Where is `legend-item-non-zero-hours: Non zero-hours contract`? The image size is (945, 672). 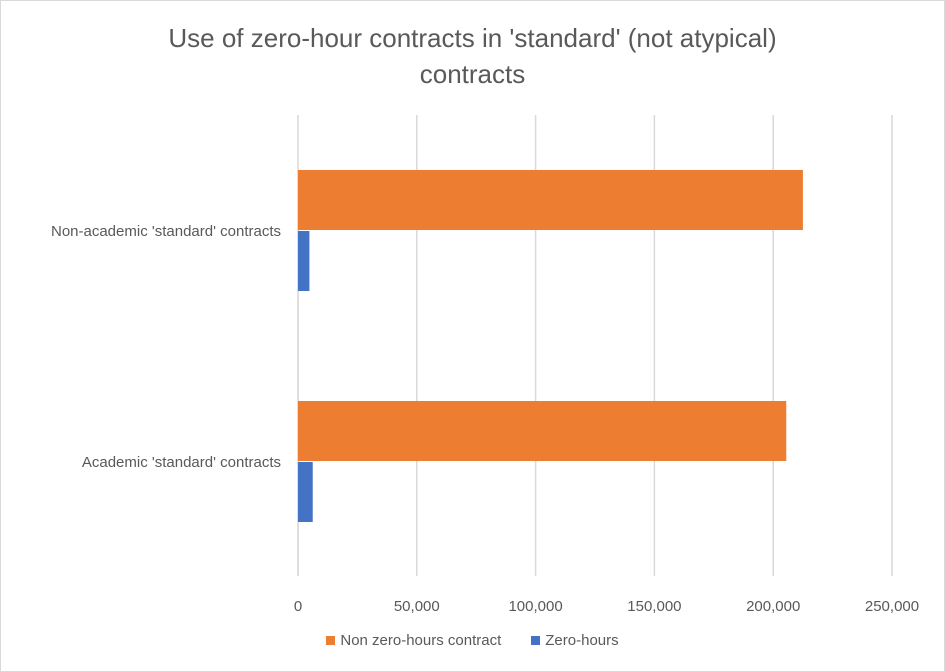
legend-item-non-zero-hours: Non zero-hours contract is located at coordinates (413, 640).